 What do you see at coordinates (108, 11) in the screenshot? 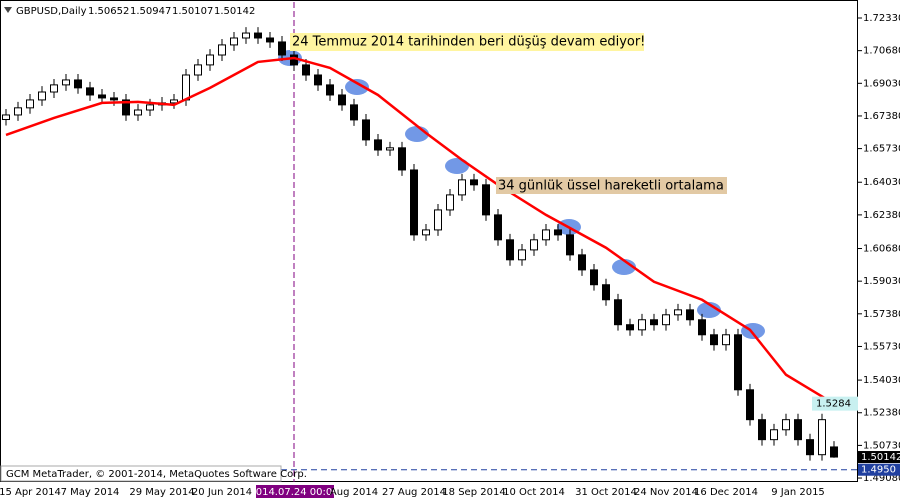
I see `header-open: 1.50652` at bounding box center [108, 11].